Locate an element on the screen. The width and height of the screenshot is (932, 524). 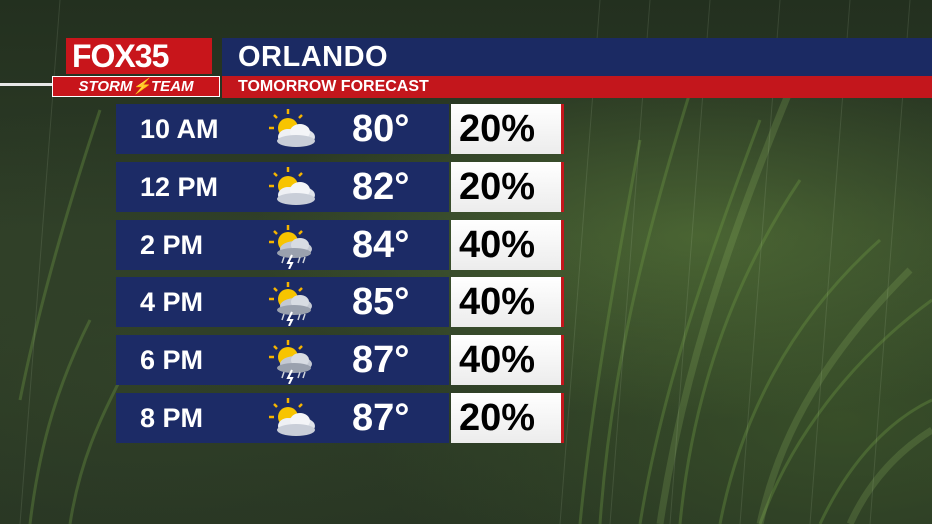
header-accent-line is located at coordinates (26, 84).